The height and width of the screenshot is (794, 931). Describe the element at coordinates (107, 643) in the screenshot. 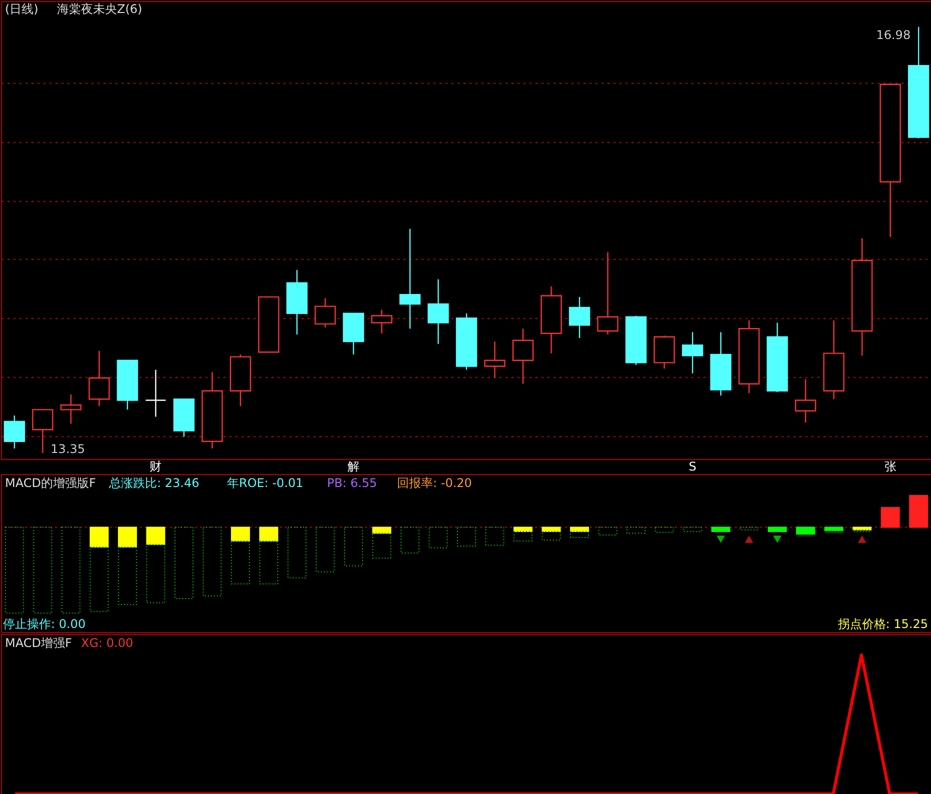

I see `text: XG: 0.00` at that location.